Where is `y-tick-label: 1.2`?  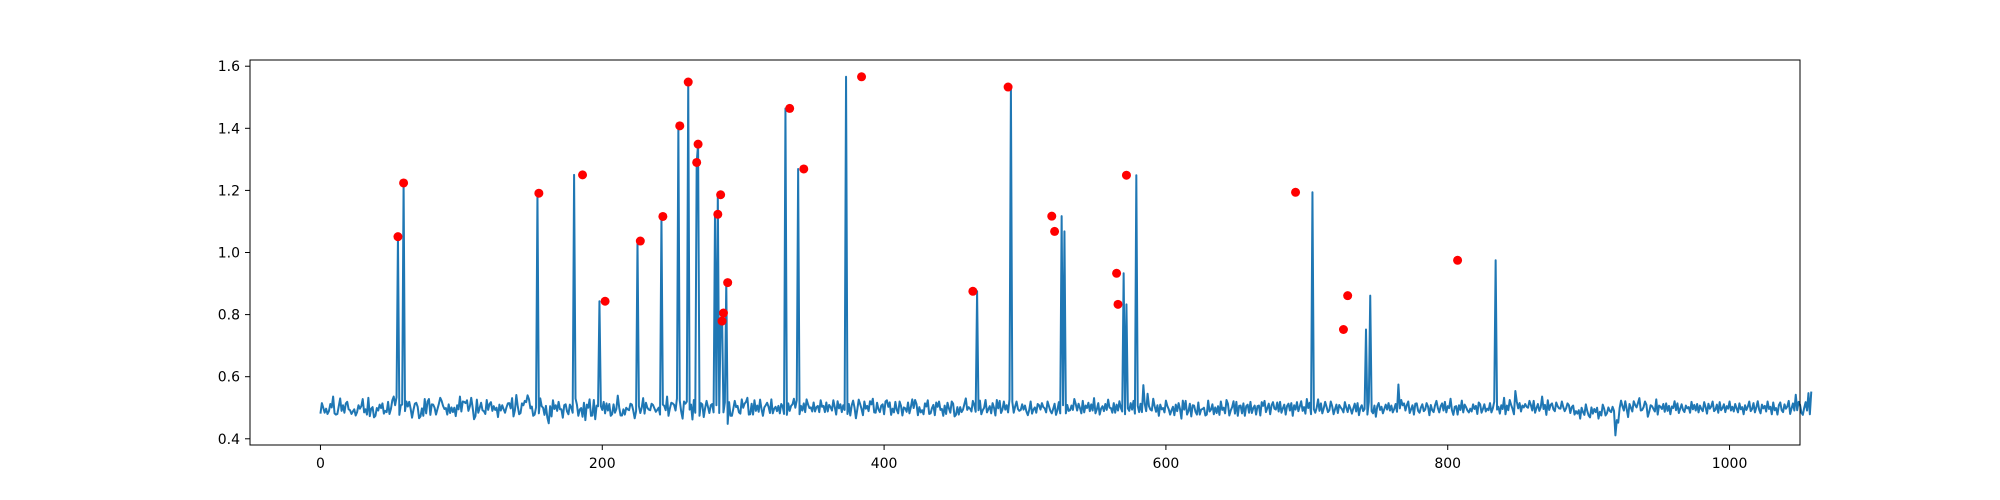
y-tick-label: 1.2 is located at coordinates (229, 191).